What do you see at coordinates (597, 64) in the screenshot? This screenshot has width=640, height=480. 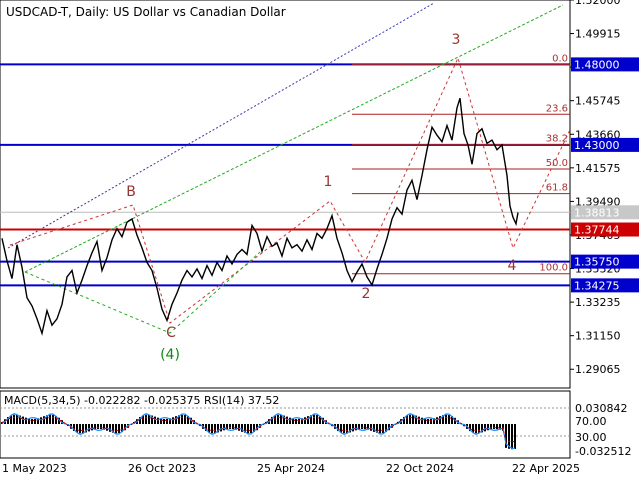 I see `level-tag-label: 1.48000` at bounding box center [597, 64].